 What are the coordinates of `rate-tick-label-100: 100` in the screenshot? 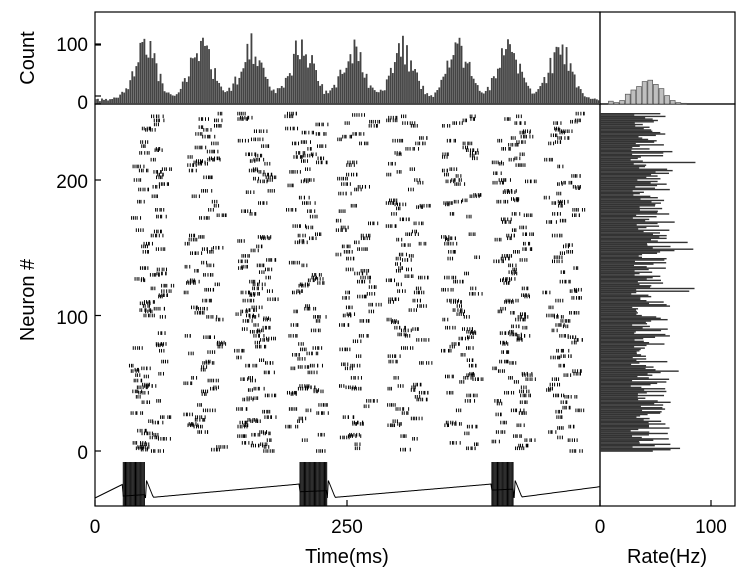 It's located at (711, 527).